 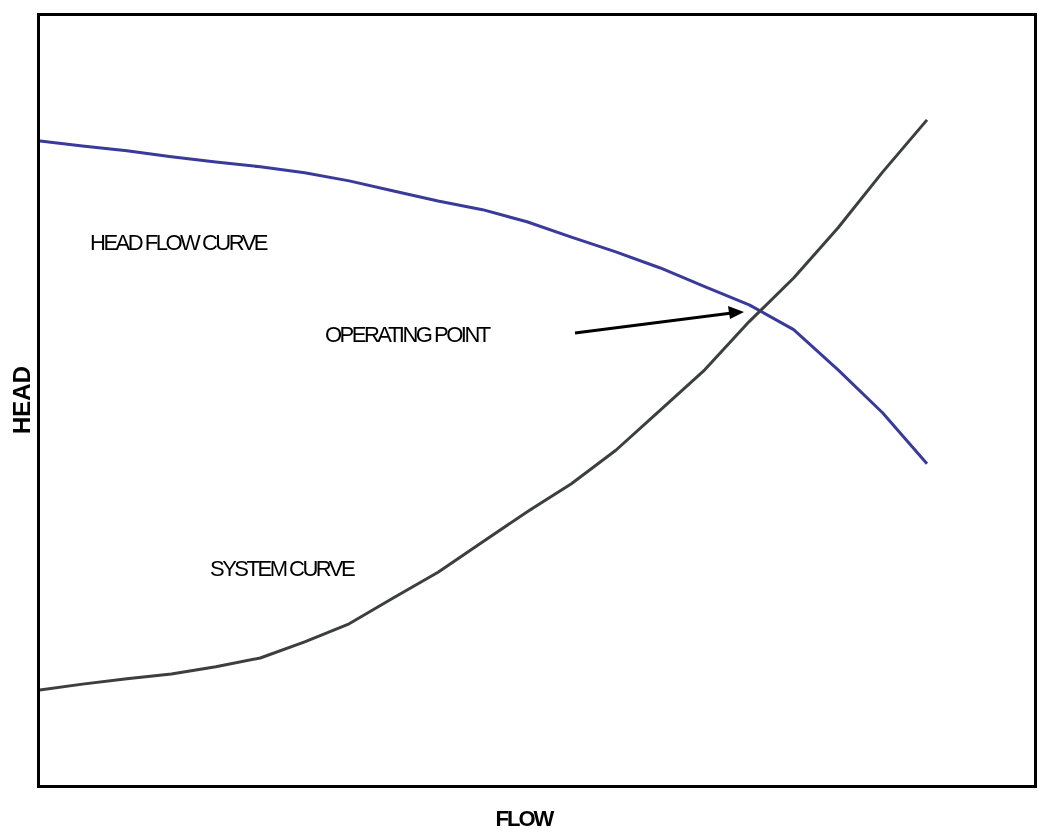 I want to click on x-axis-title: FLOW, so click(x=524, y=819).